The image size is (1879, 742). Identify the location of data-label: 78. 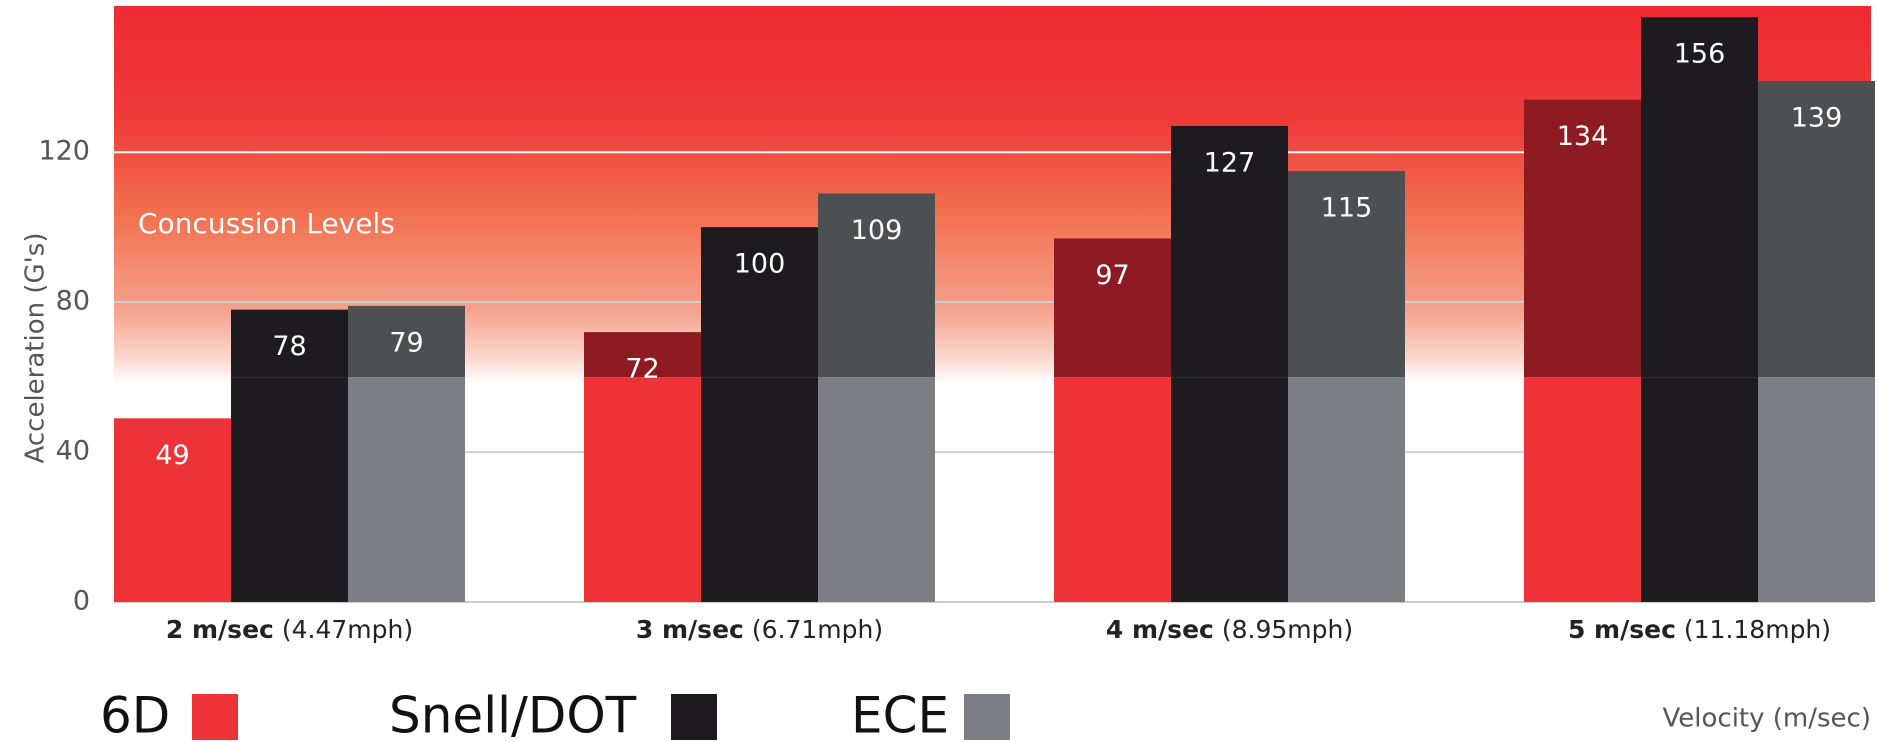
(289, 346).